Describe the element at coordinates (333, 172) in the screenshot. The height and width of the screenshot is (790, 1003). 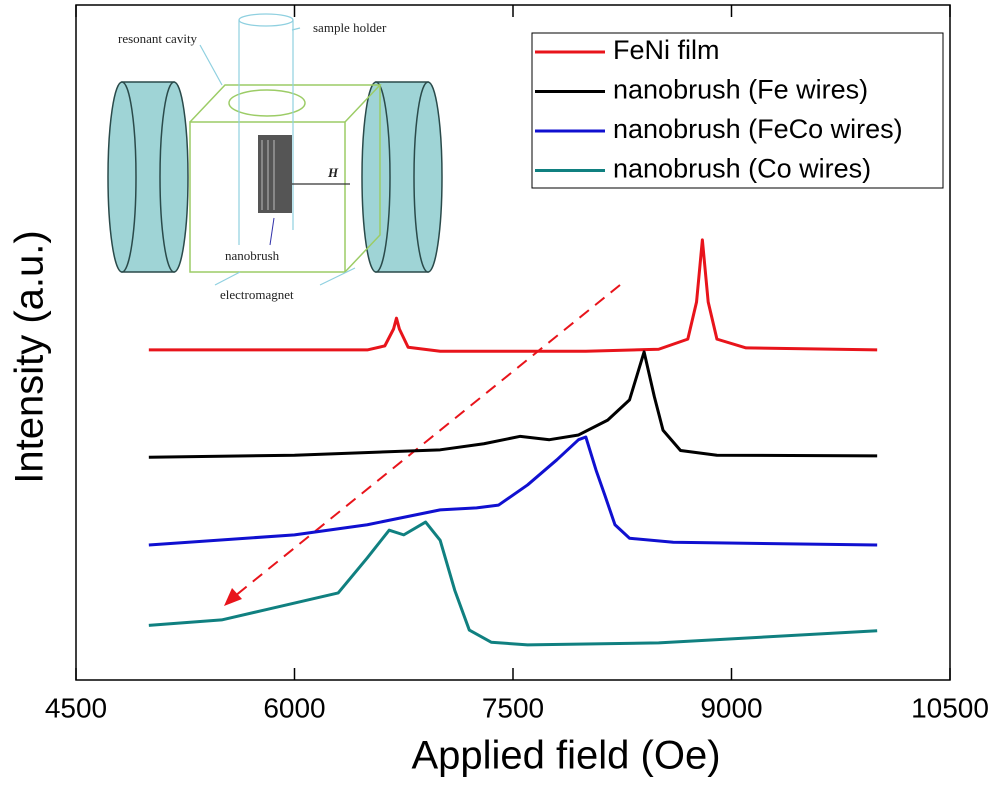
I see `inset-label: H` at that location.